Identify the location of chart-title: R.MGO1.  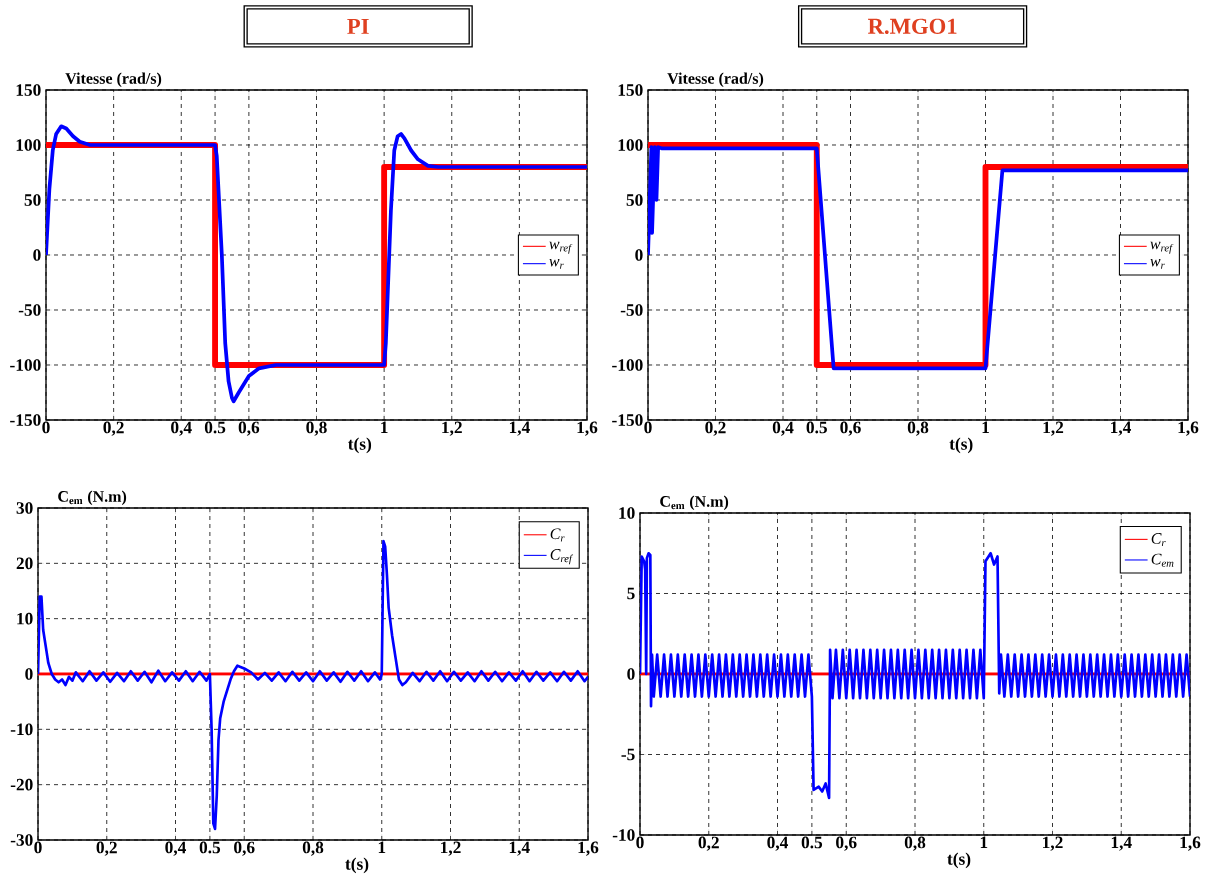
(912, 26).